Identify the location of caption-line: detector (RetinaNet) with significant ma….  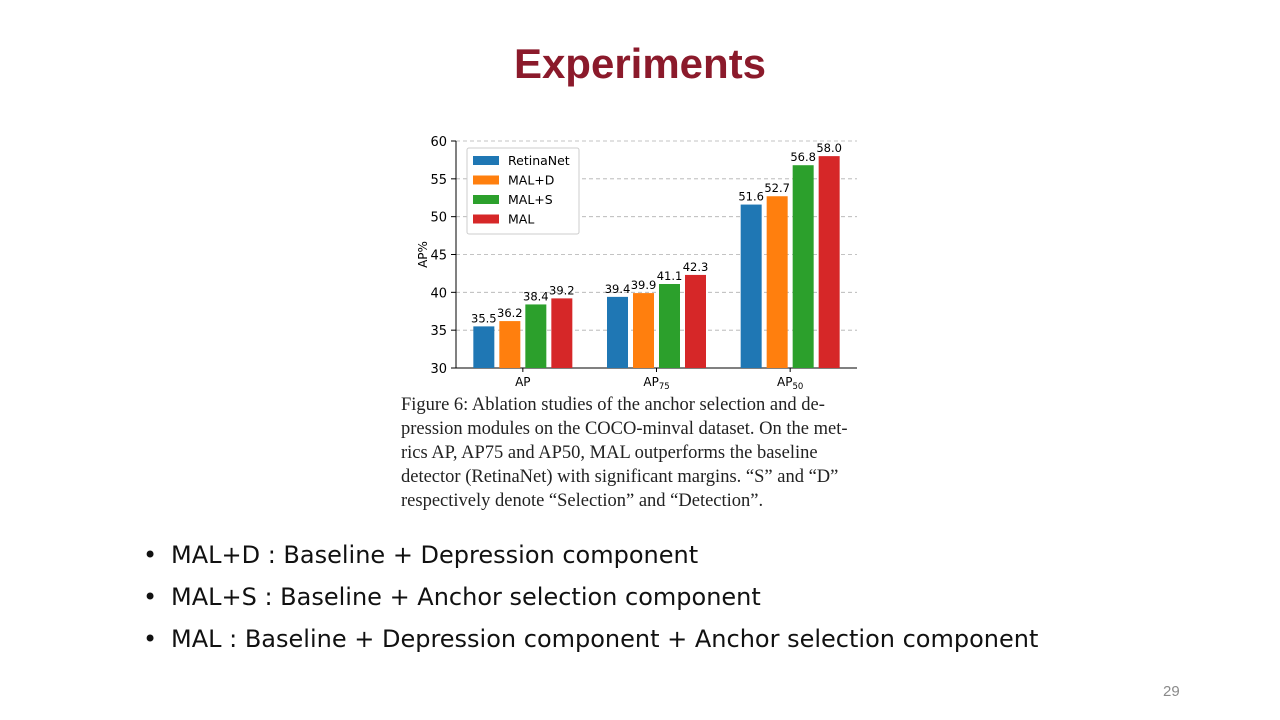
(620, 477).